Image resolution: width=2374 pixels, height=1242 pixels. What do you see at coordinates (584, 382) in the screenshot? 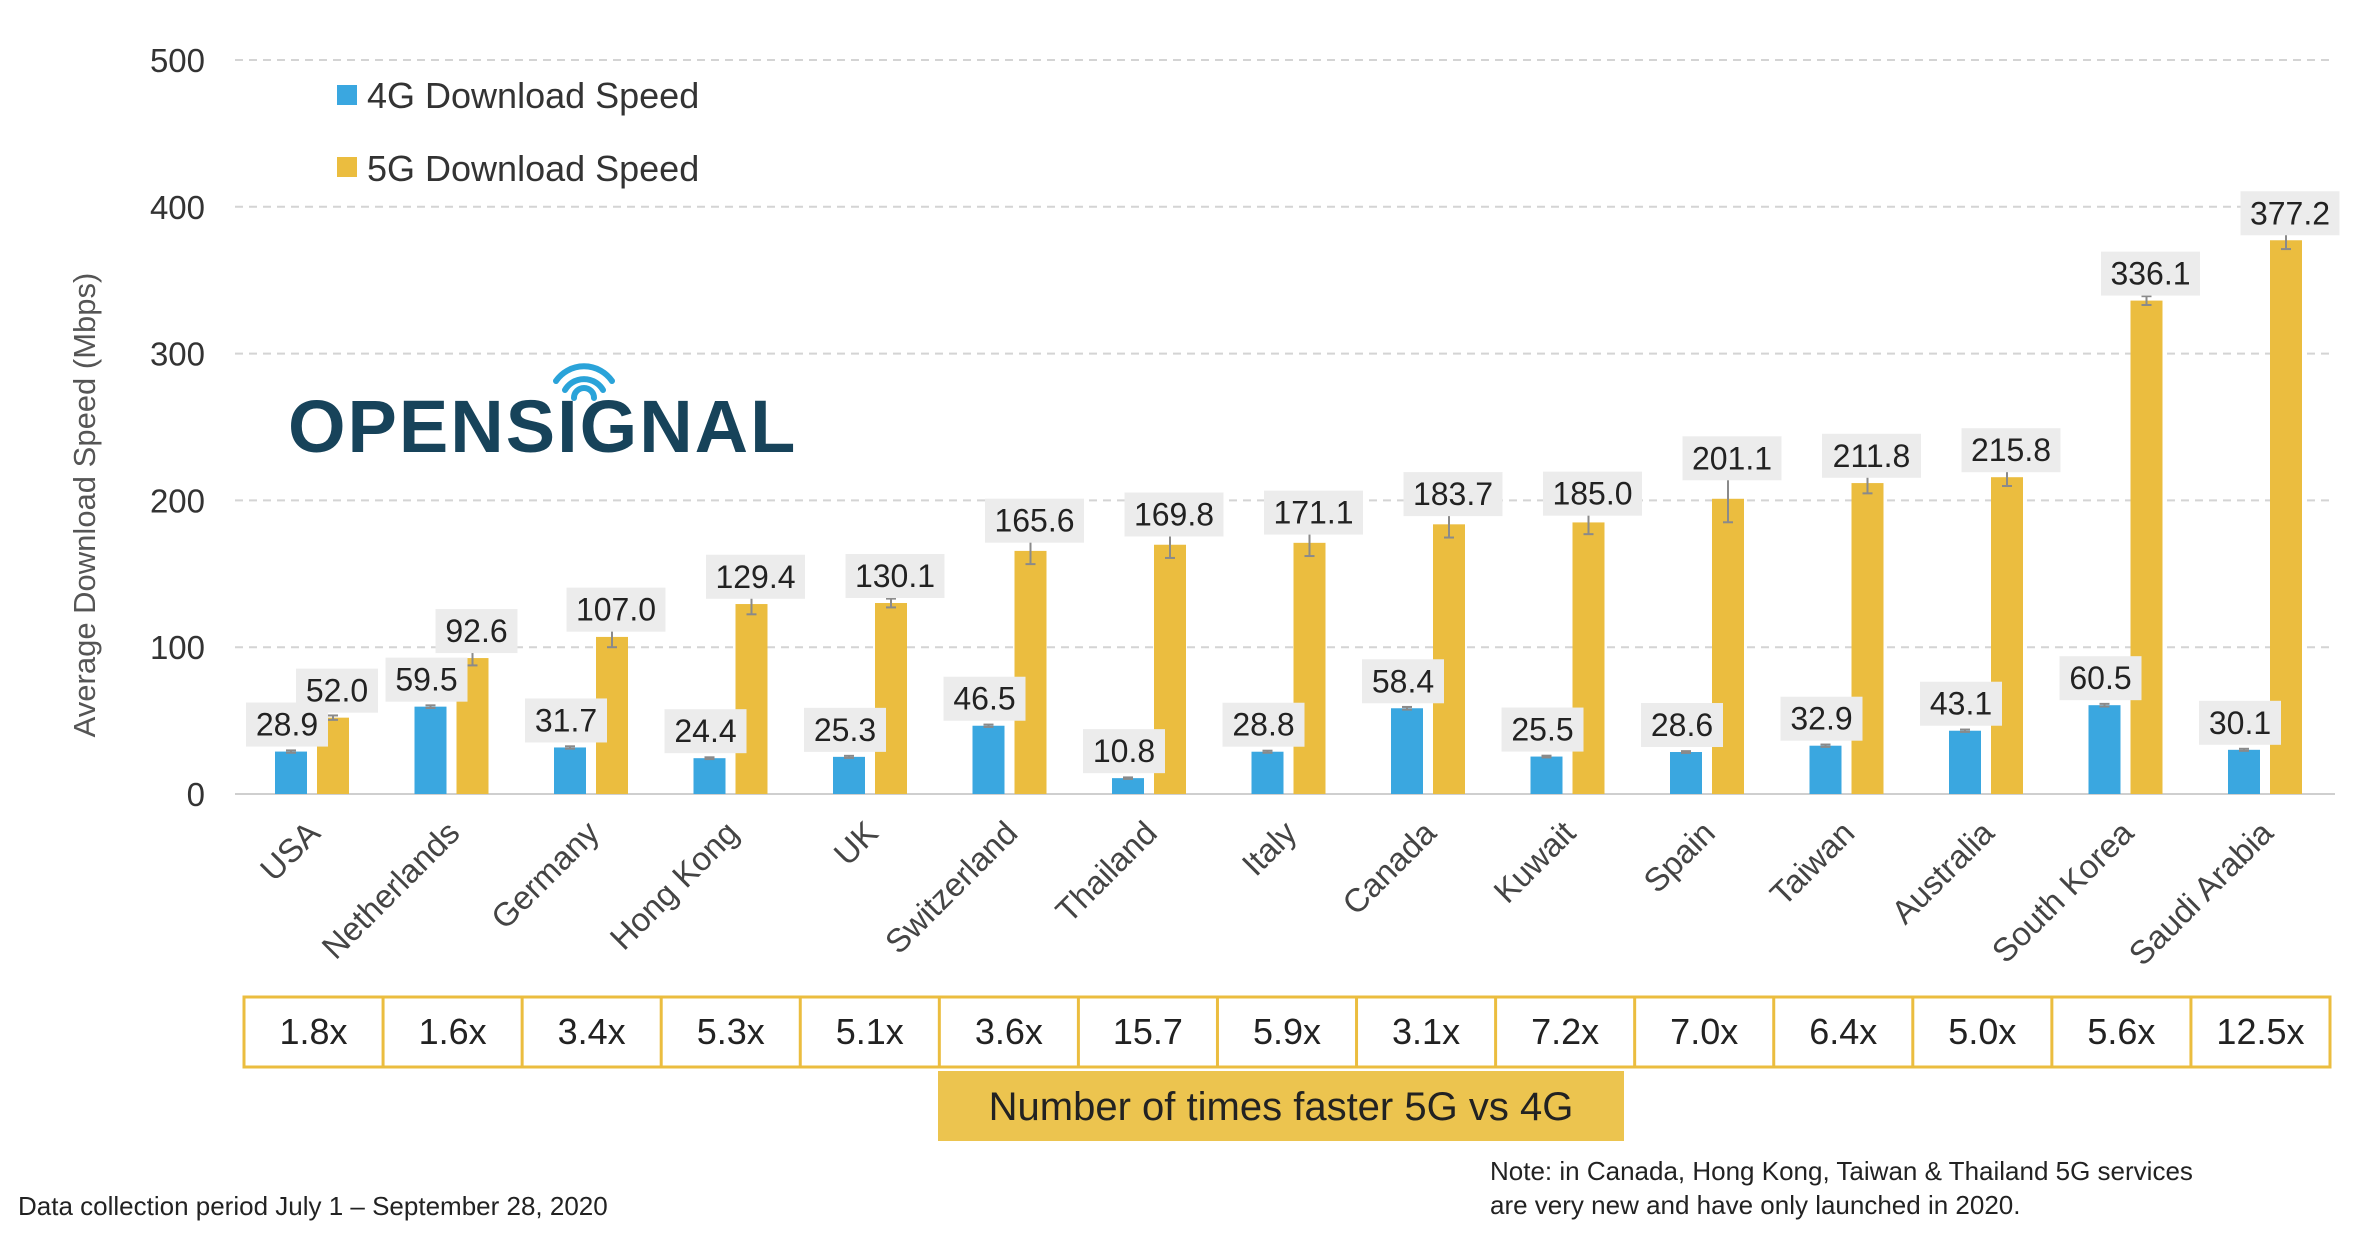
I see `signal-icon` at bounding box center [584, 382].